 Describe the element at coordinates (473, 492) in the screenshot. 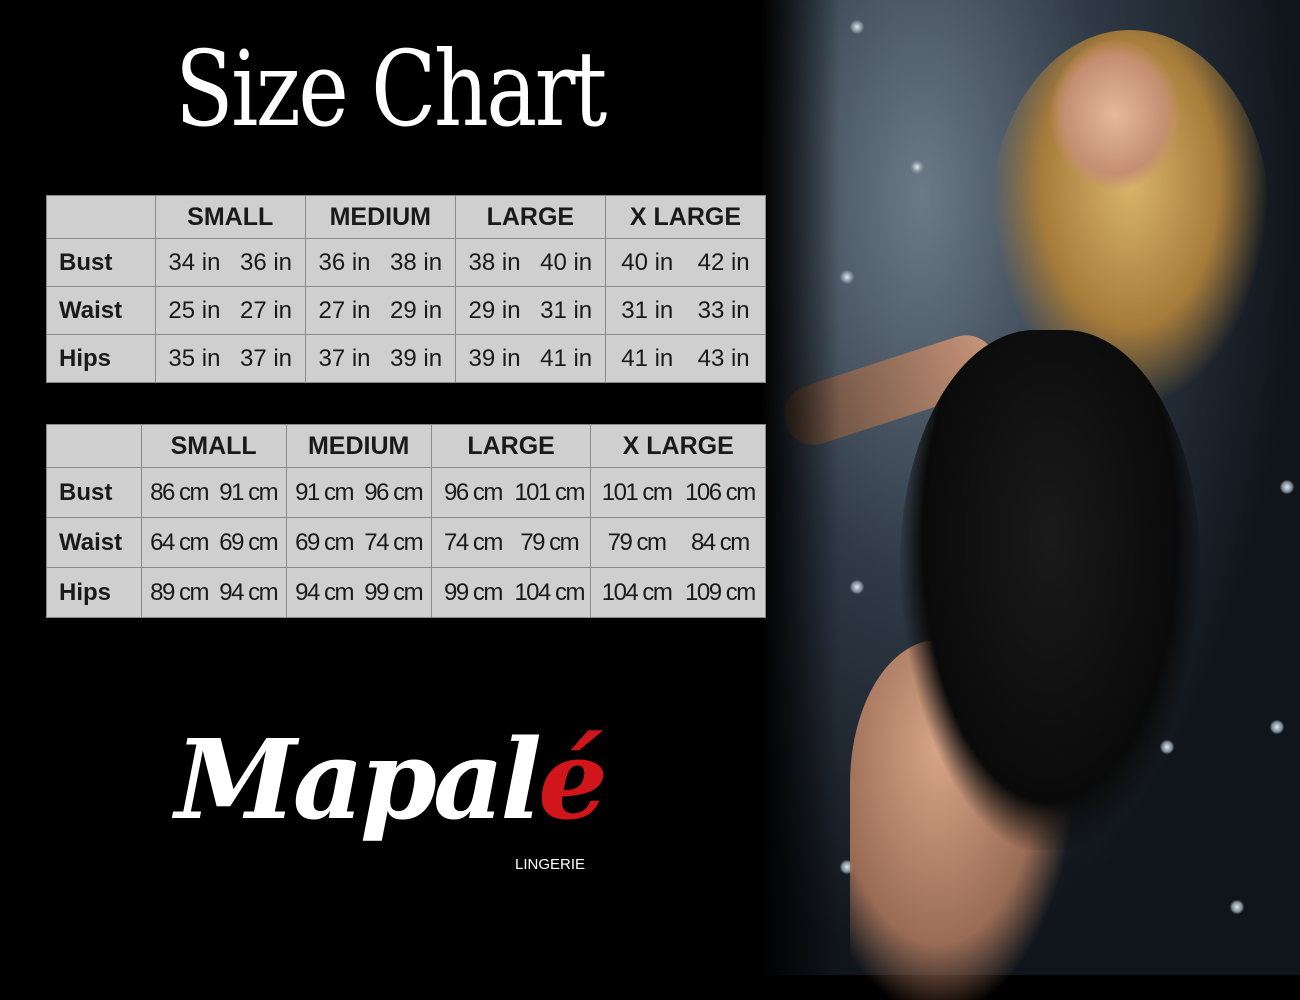

I see `min-value: 96 cm` at that location.